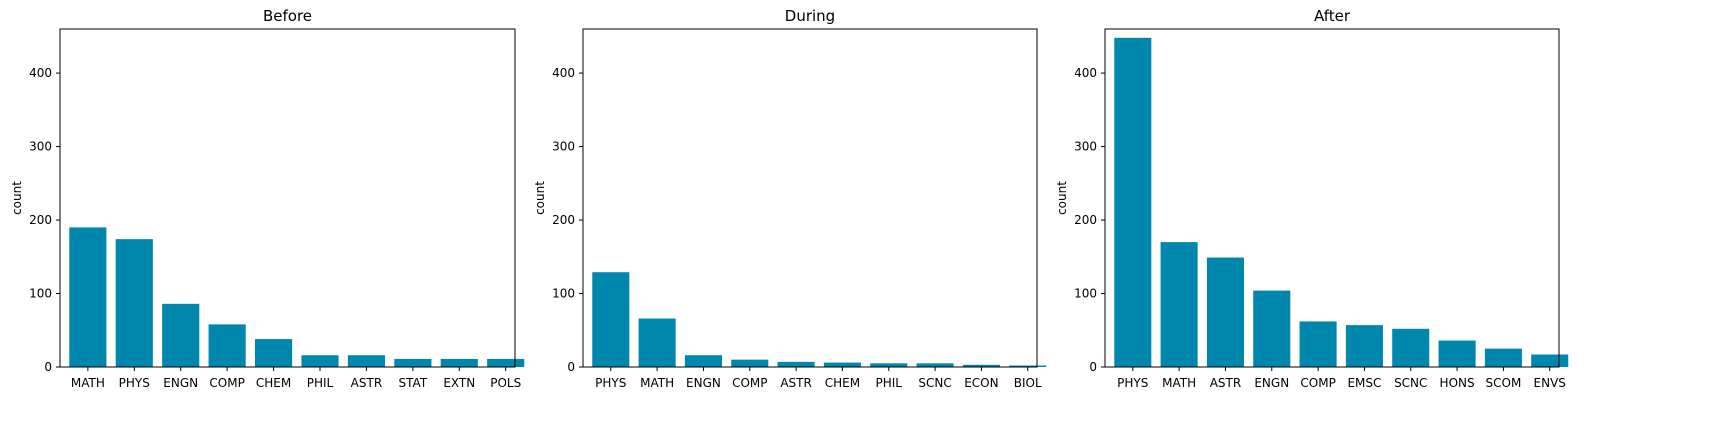 The image size is (1713, 435). What do you see at coordinates (1457, 353) in the screenshot?
I see `bar-hons` at bounding box center [1457, 353].